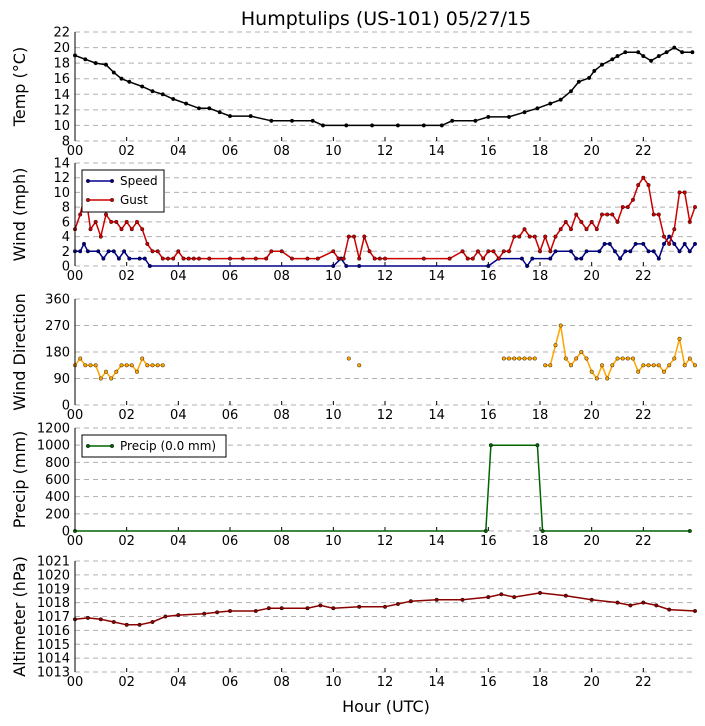 This screenshot has width=705, height=726. What do you see at coordinates (53, 446) in the screenshot?
I see `y-tick-label: 1000` at bounding box center [53, 446].